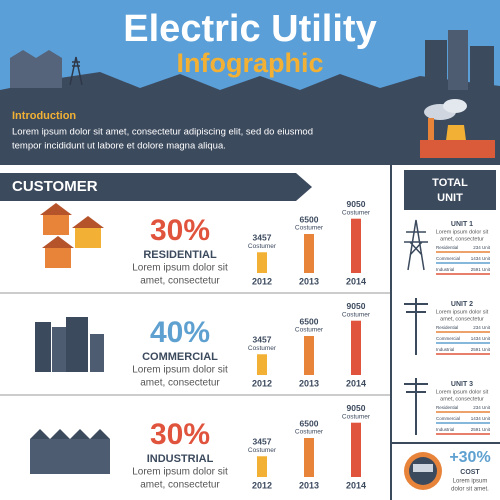  Describe the element at coordinates (416, 245) in the screenshot. I see `pylon-icon` at that location.